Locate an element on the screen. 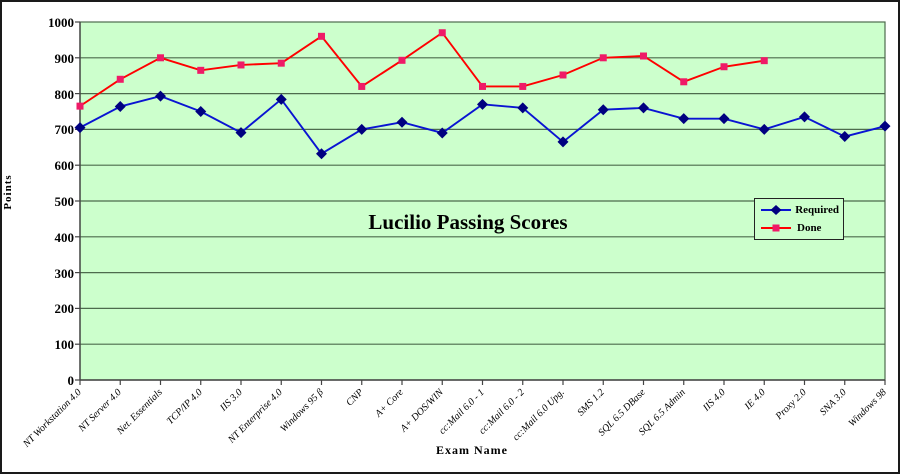 This screenshot has width=900, height=474. y-tick-label: 900 is located at coordinates (64, 58).